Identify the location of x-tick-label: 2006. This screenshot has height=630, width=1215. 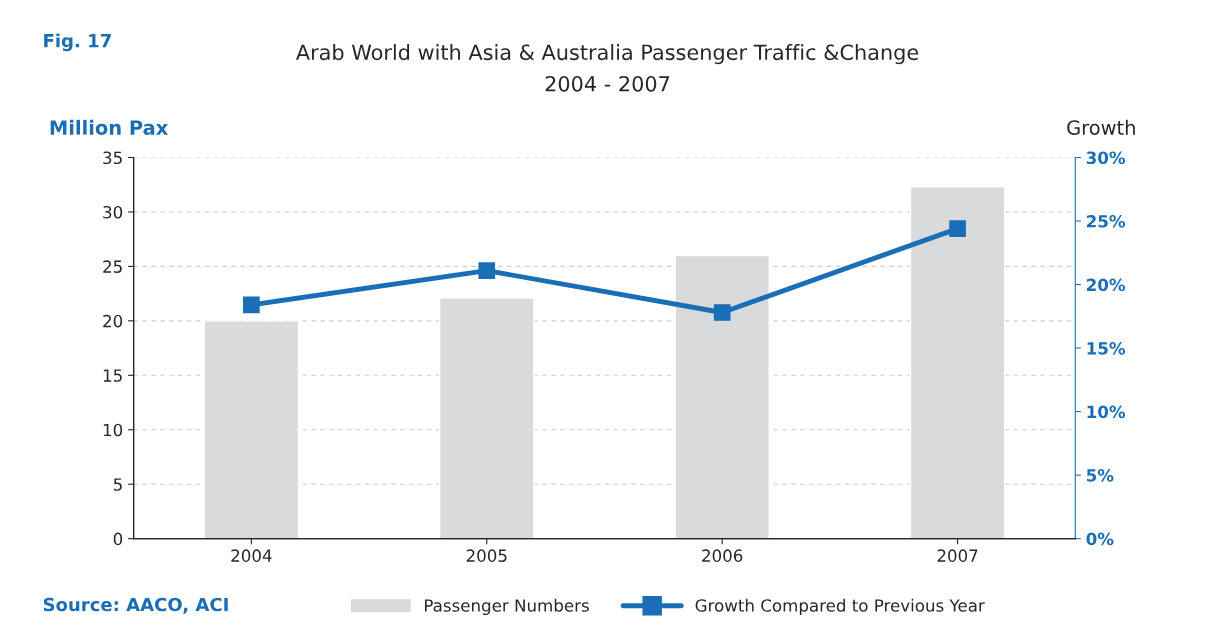
(722, 555).